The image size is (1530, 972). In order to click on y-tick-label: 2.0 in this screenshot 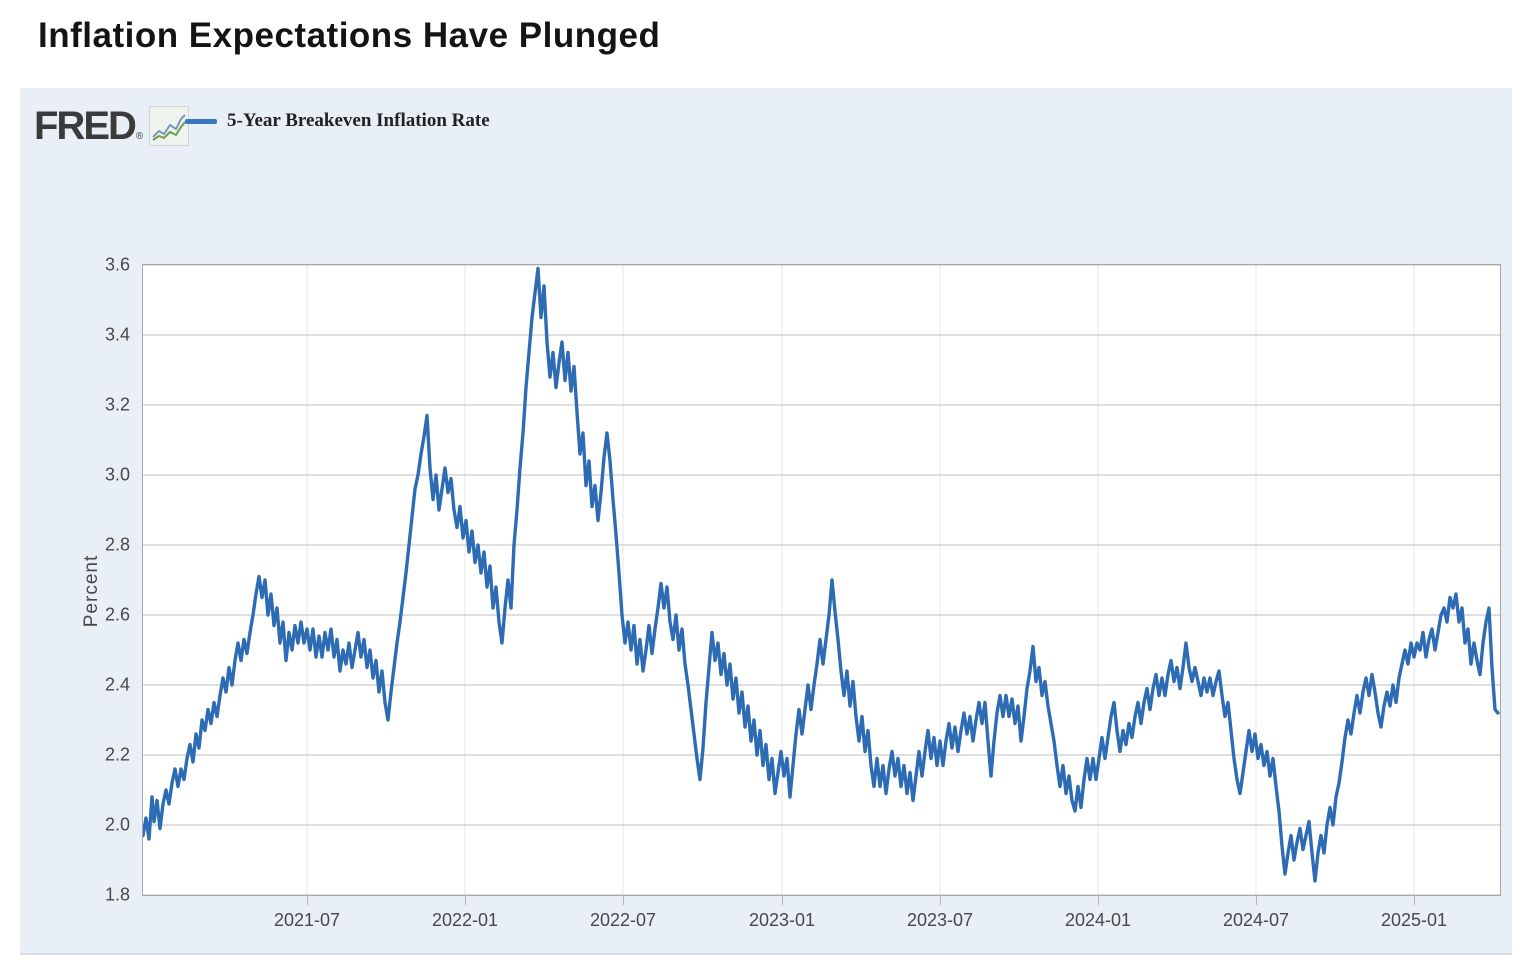, I will do `click(117, 824)`.